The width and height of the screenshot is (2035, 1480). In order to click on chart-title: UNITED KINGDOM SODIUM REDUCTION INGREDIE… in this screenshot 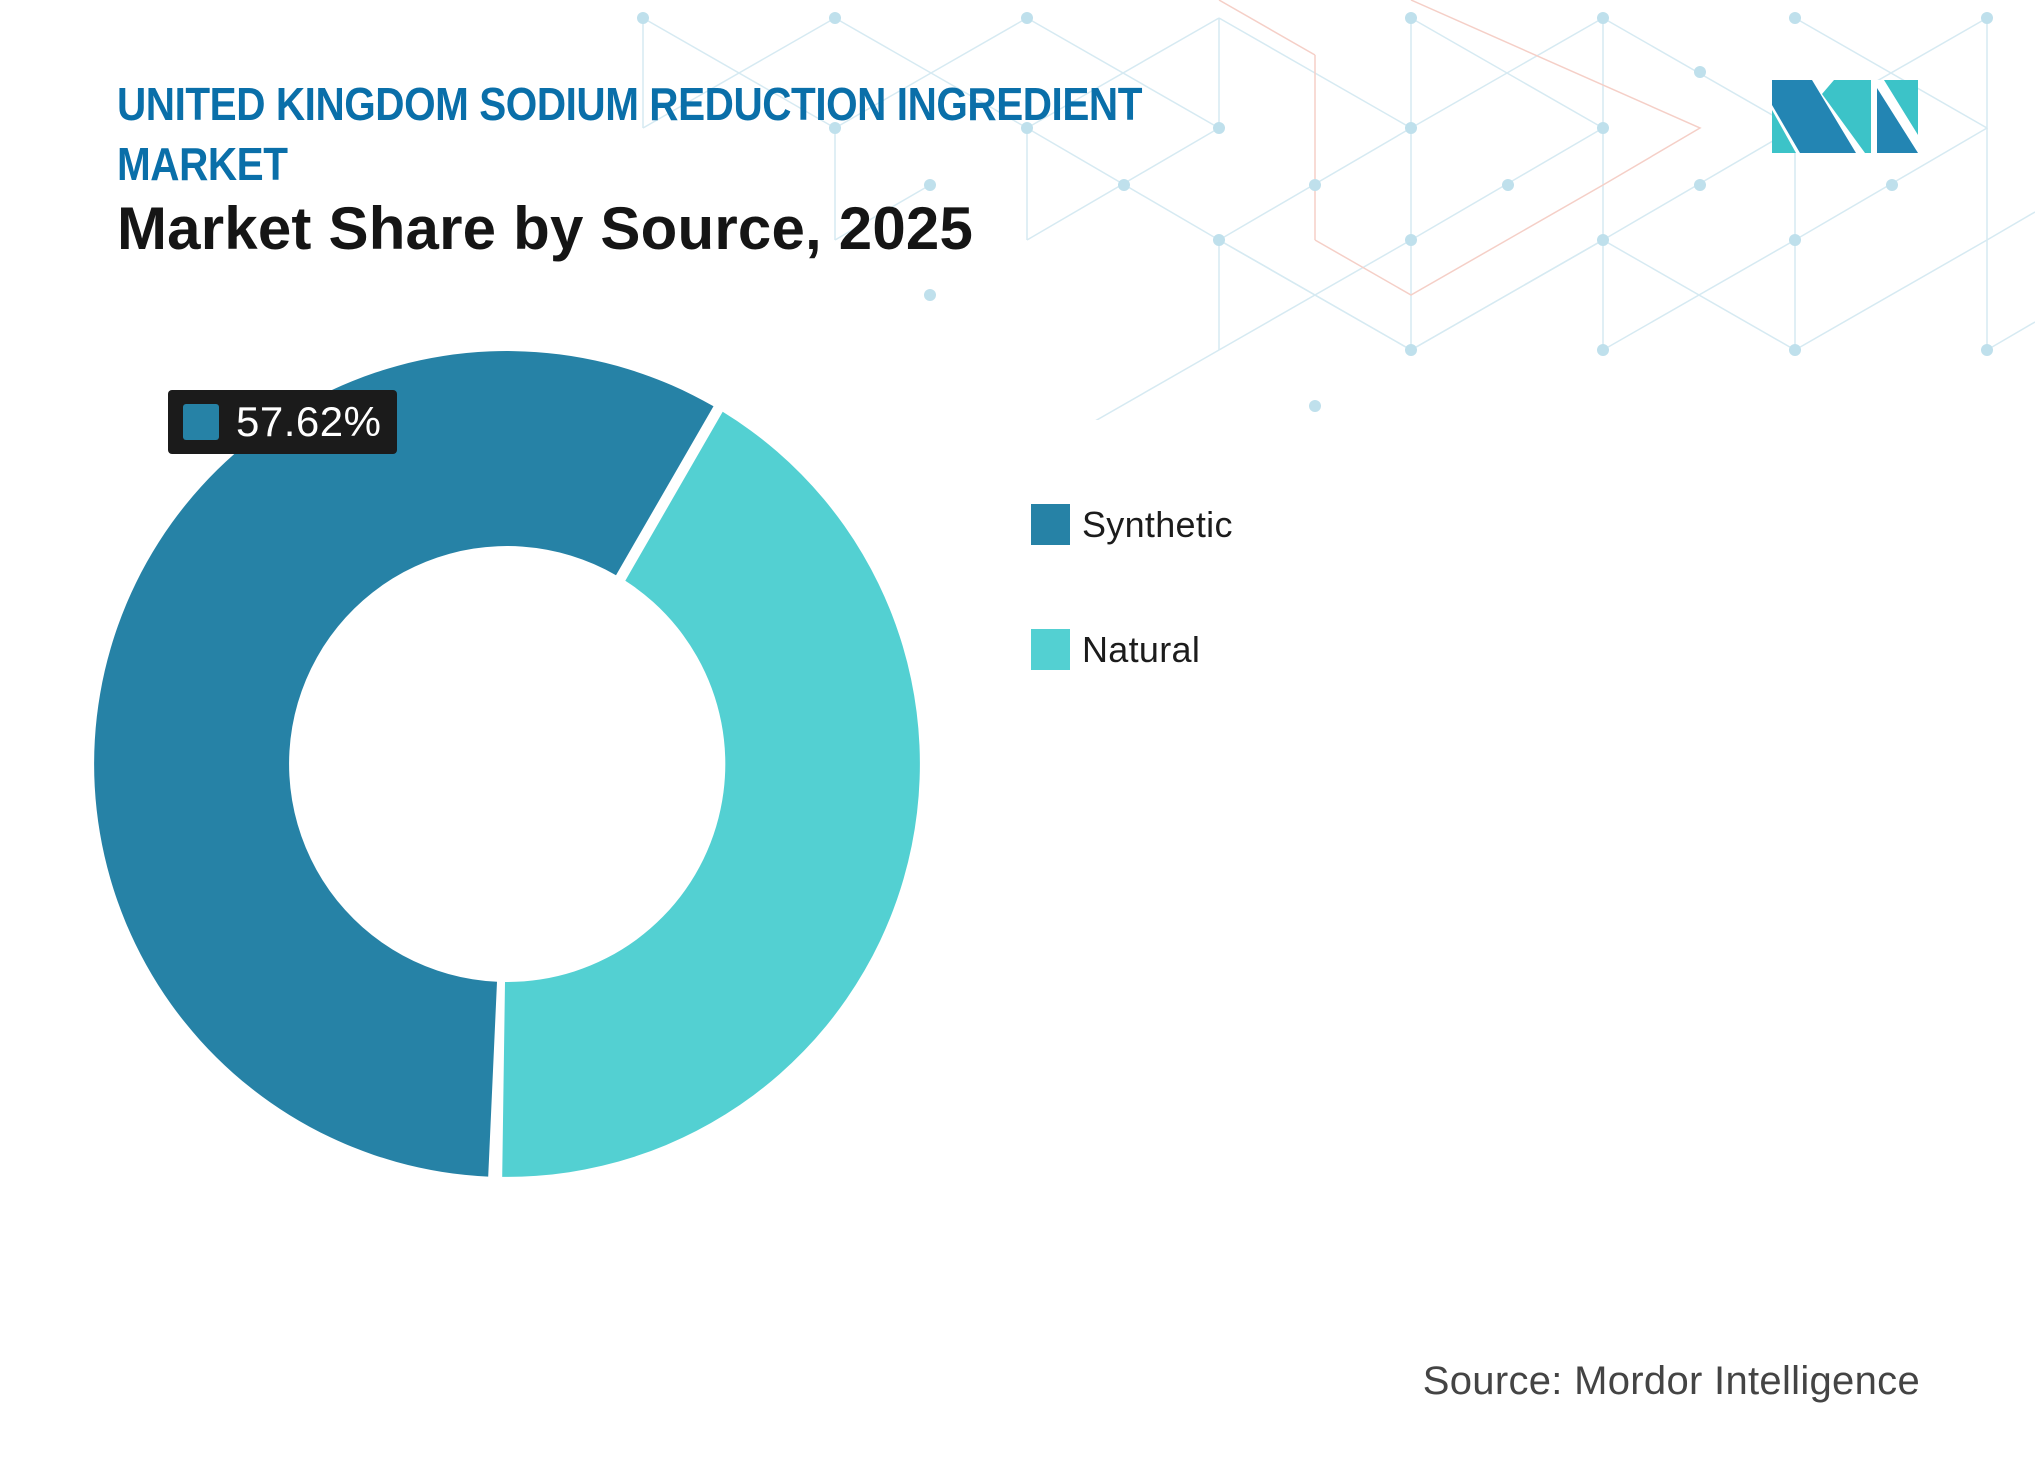, I will do `click(630, 134)`.